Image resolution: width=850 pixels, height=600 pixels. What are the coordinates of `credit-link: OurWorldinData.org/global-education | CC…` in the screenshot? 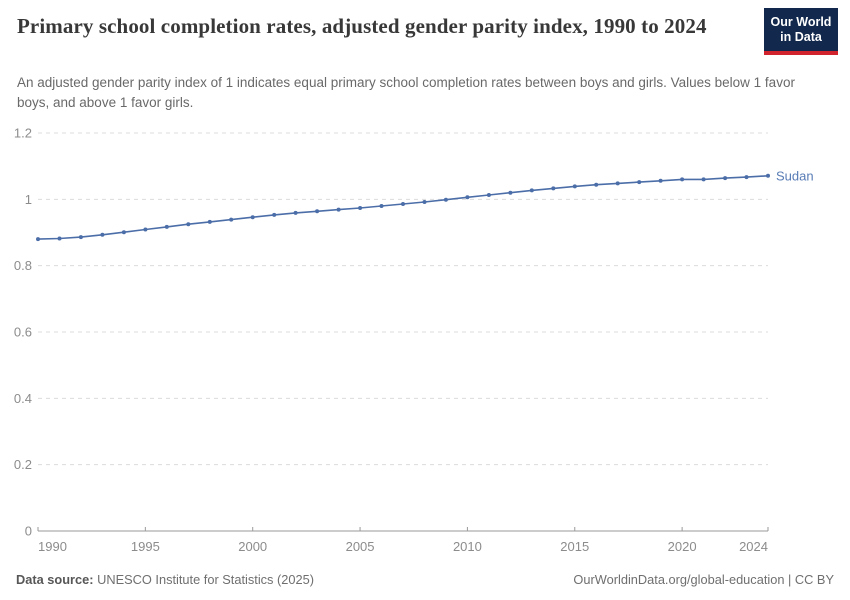 It's located at (703, 579).